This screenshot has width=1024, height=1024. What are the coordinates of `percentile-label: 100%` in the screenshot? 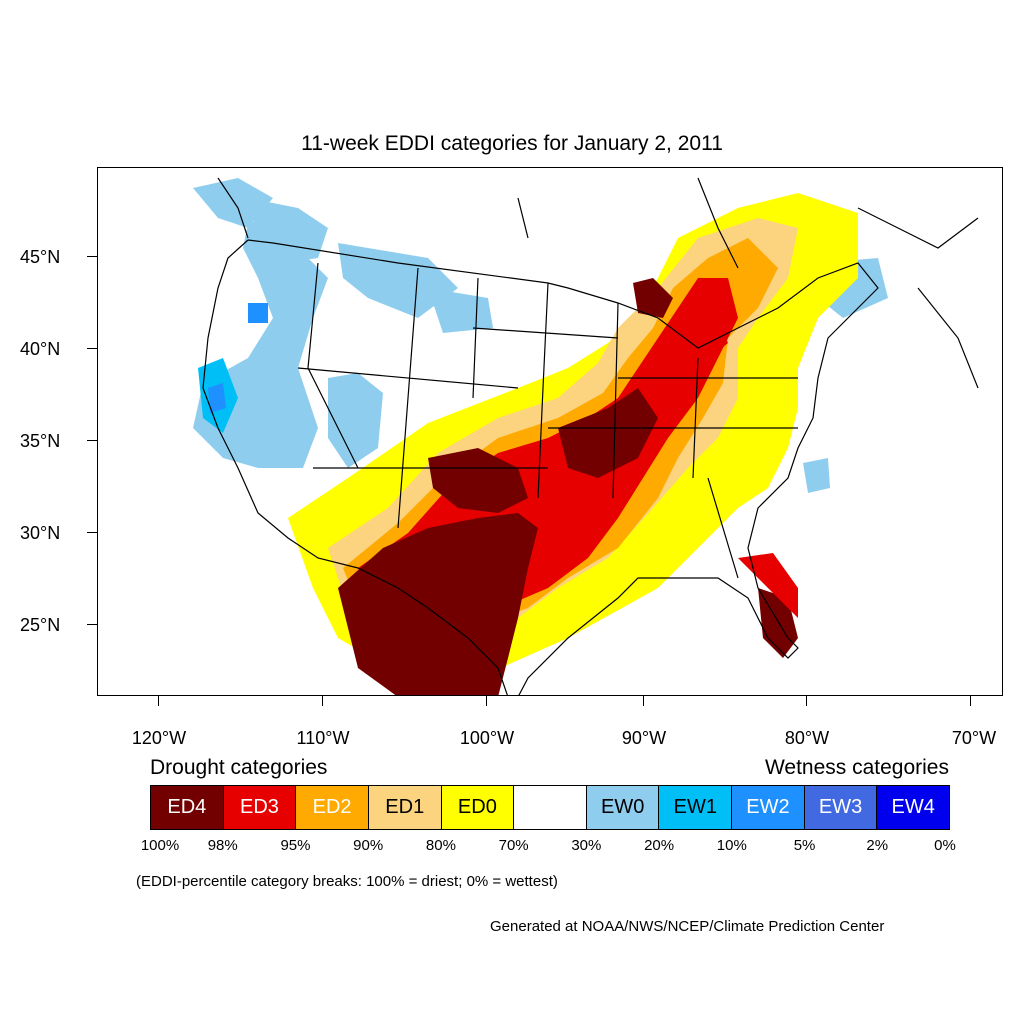 It's located at (160, 845).